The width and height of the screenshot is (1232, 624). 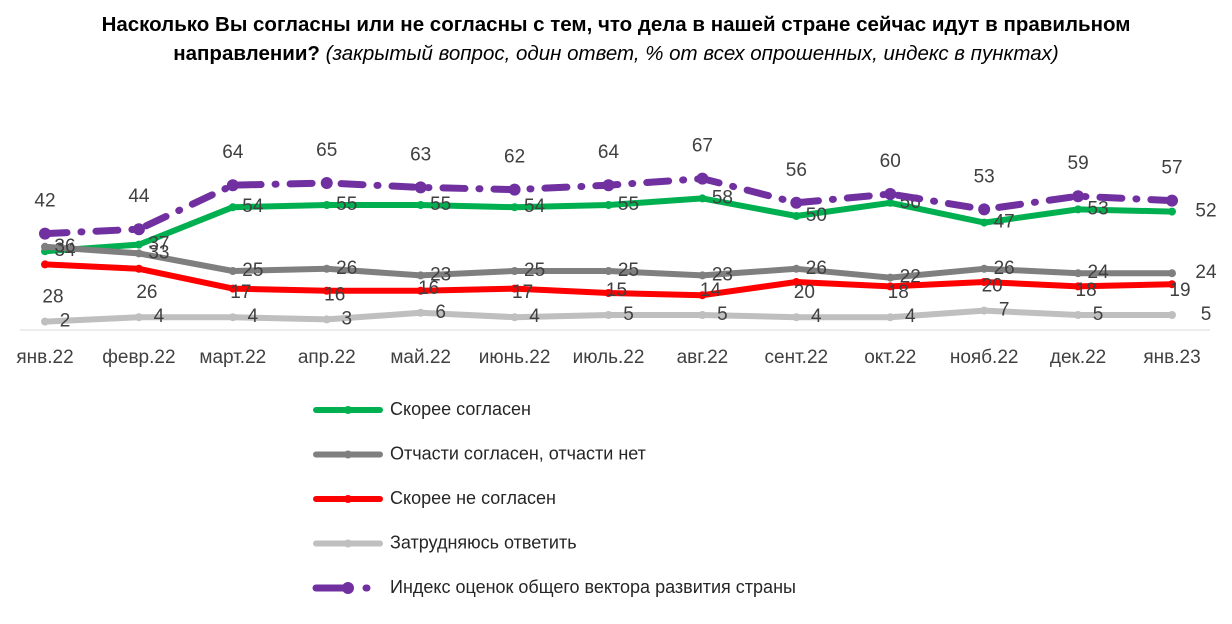 What do you see at coordinates (992, 286) in the screenshot?
I see `data-label: 20` at bounding box center [992, 286].